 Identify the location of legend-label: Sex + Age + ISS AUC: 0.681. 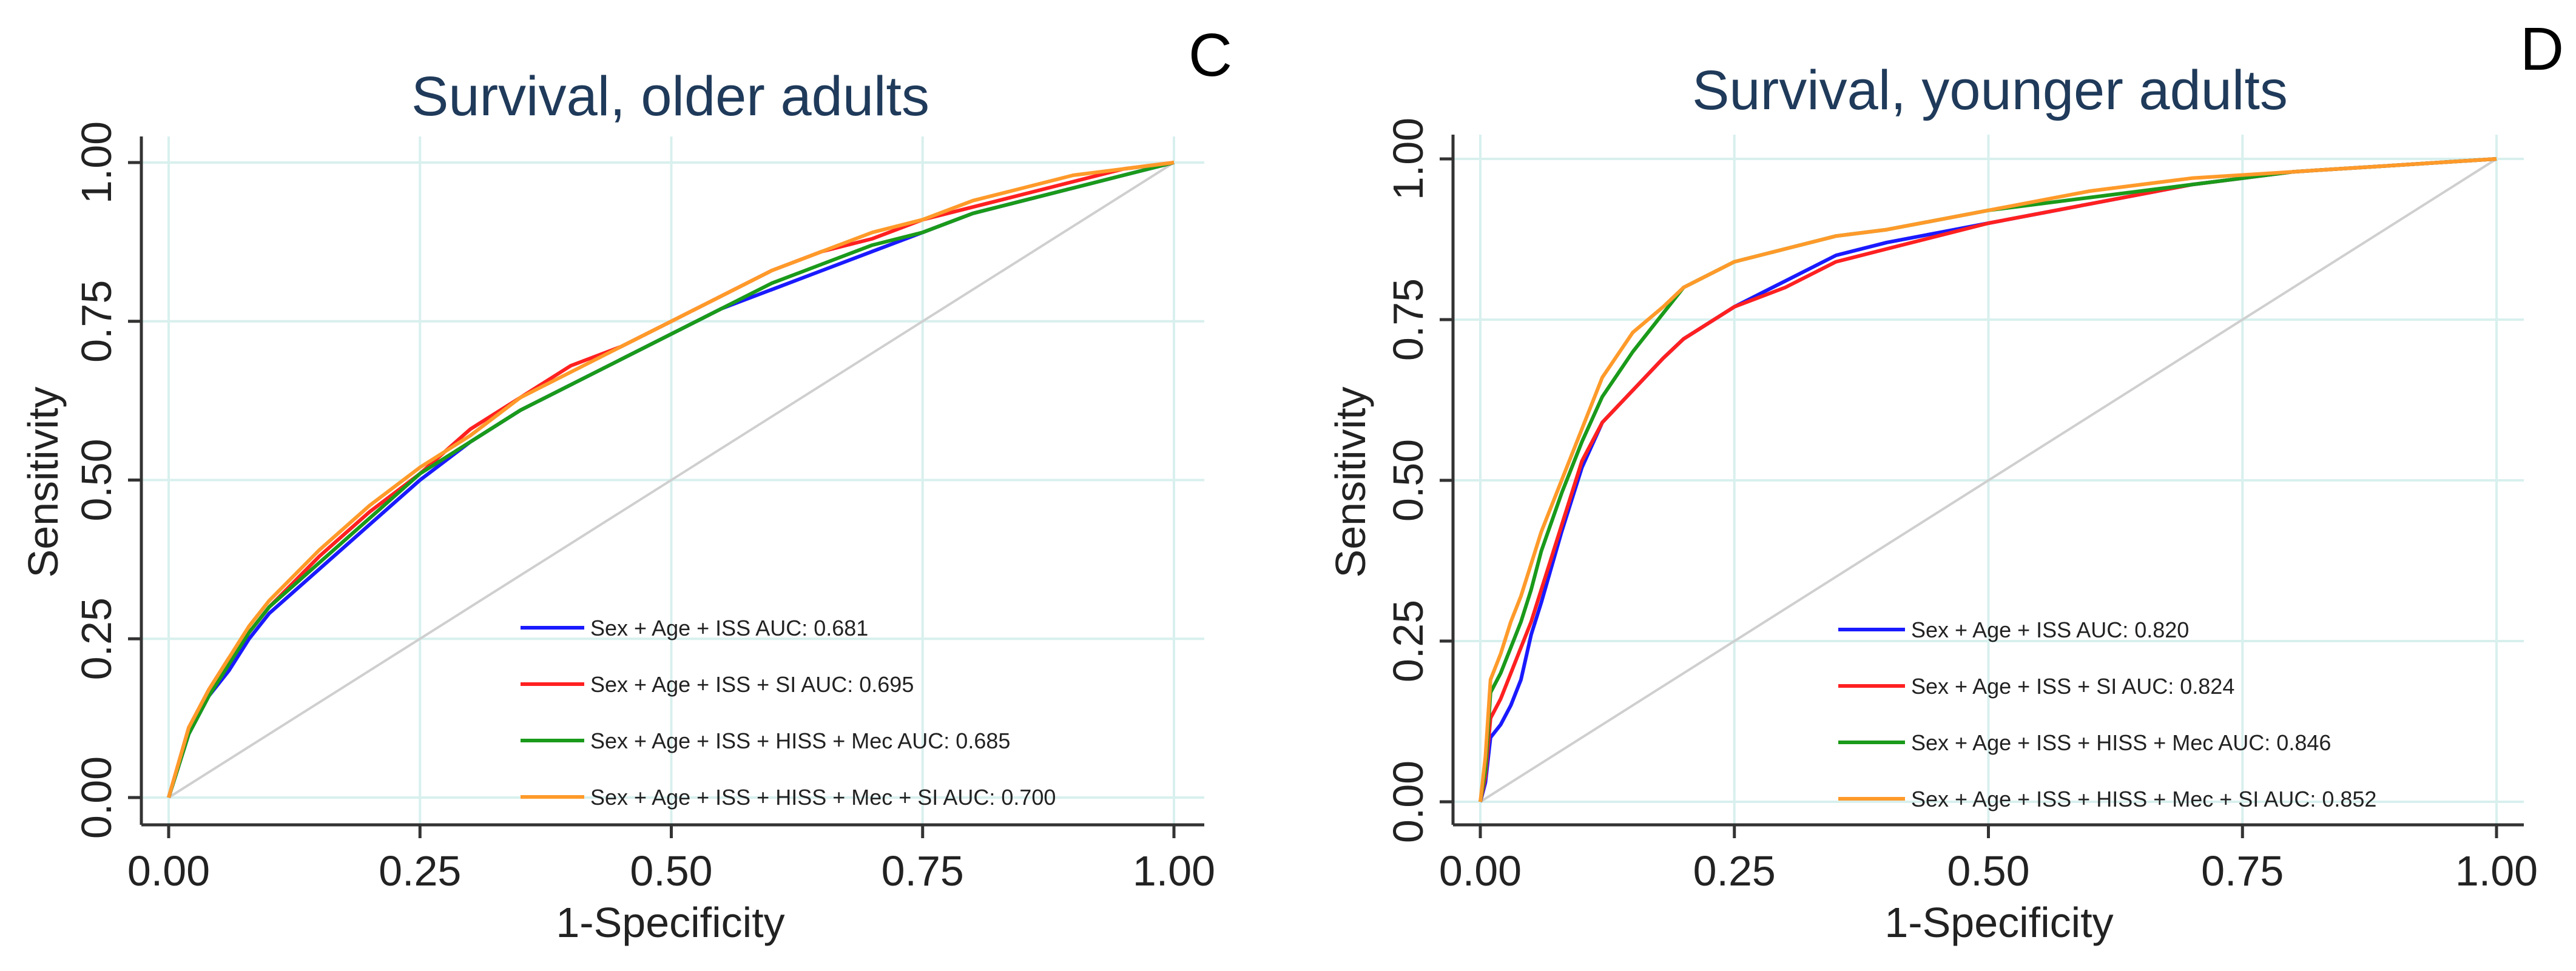
(729, 628).